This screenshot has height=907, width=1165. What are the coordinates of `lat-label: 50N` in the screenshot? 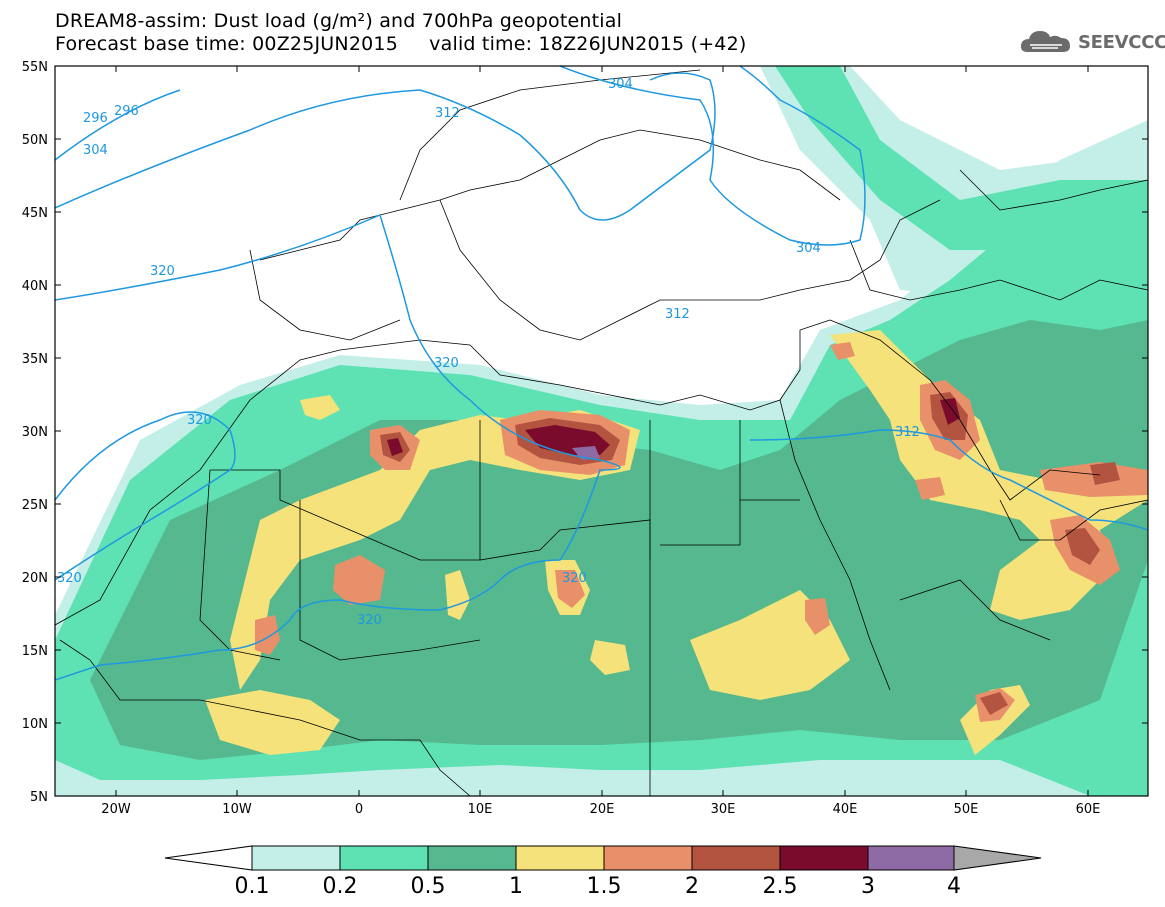 It's located at (35, 140).